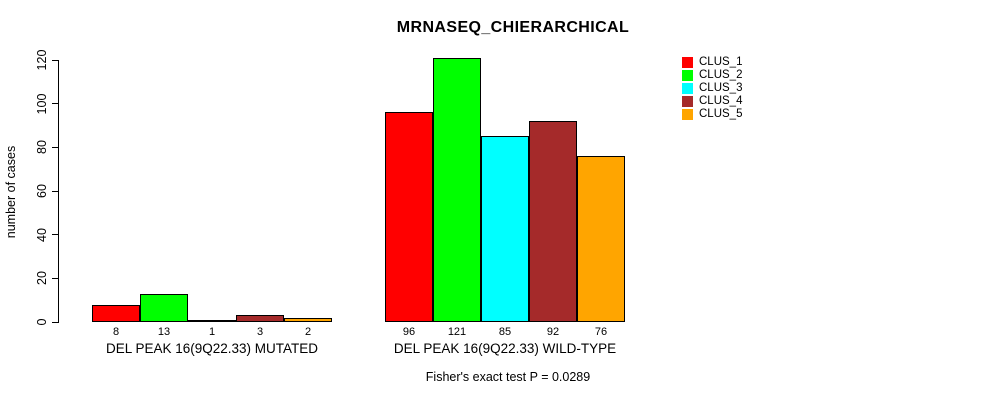 The width and height of the screenshot is (990, 400). What do you see at coordinates (721, 62) in the screenshot?
I see `legend-label: CLUS_1` at bounding box center [721, 62].